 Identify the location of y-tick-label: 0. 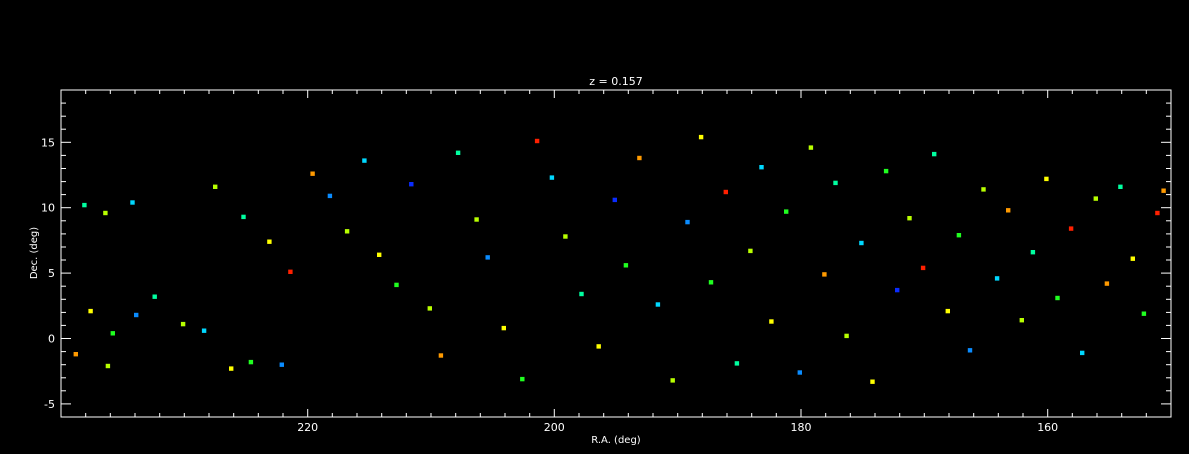
(51, 339).